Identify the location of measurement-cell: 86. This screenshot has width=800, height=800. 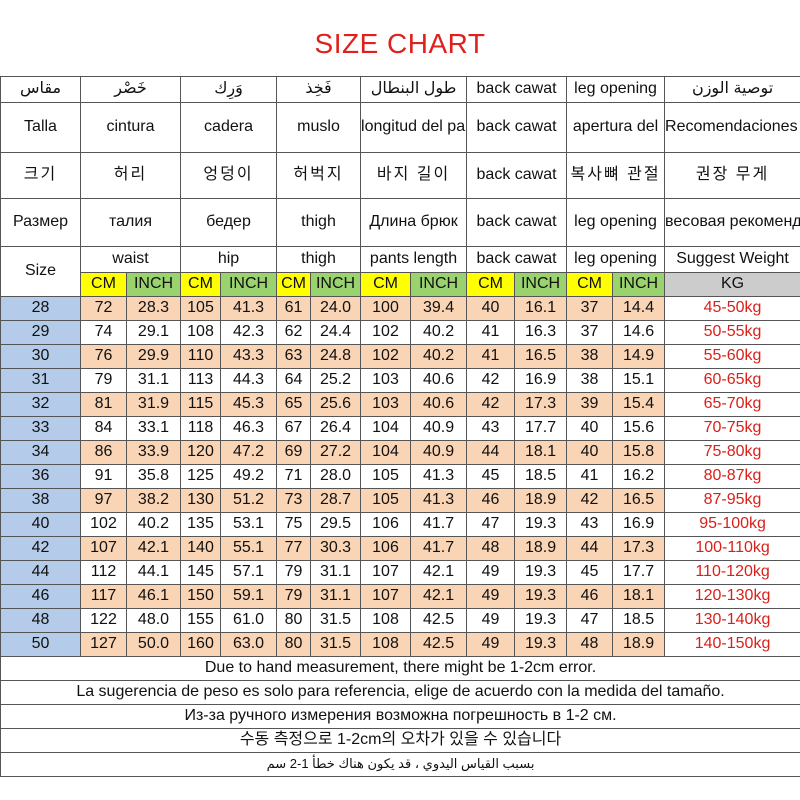
(103, 452).